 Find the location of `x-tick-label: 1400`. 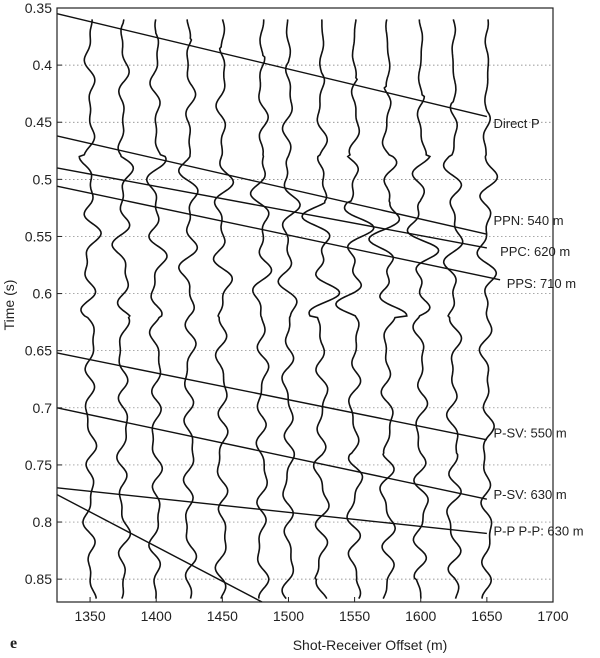

x-tick-label: 1400 is located at coordinates (156, 616).